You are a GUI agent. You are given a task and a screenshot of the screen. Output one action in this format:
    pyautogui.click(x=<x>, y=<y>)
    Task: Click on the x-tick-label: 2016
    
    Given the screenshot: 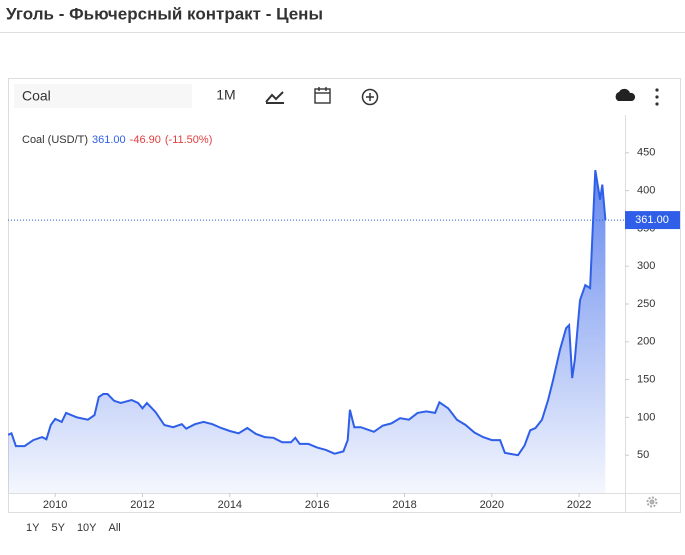 What is the action you would take?
    pyautogui.click(x=317, y=505)
    